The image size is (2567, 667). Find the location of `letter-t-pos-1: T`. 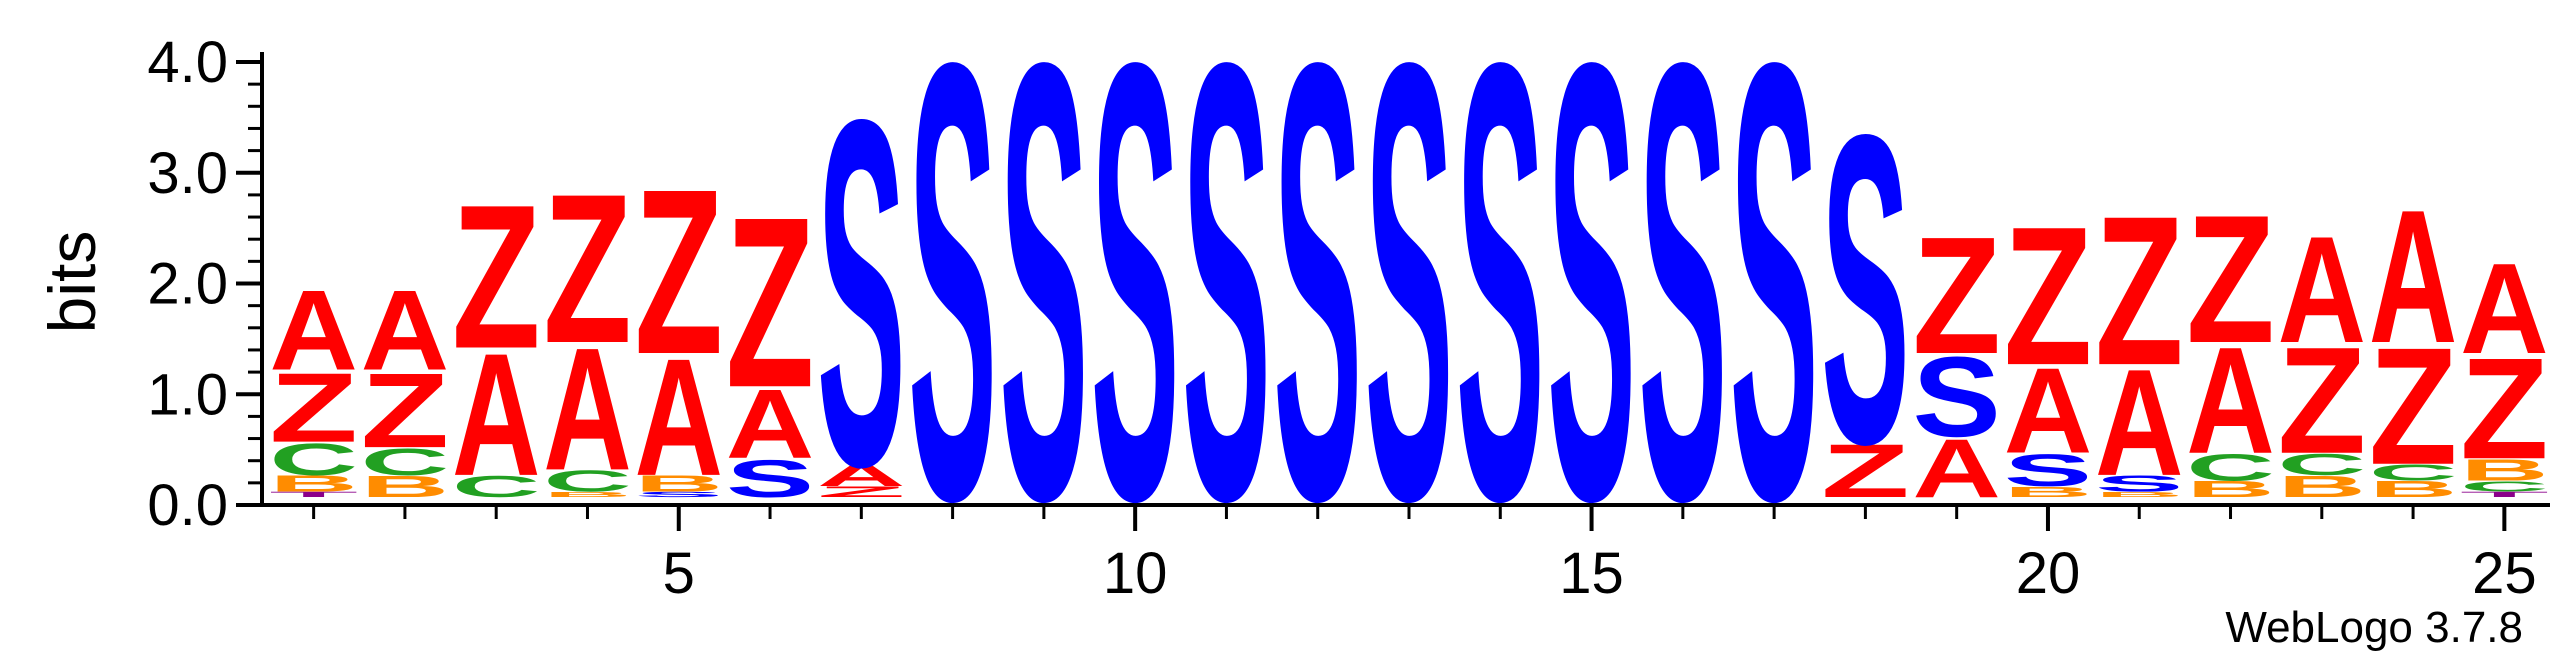

letter-t-pos-1: T is located at coordinates (313, 494).